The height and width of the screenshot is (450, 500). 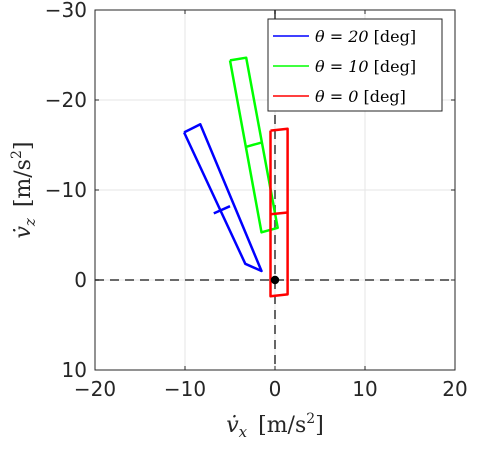 I want to click on origin-point, so click(x=275, y=280).